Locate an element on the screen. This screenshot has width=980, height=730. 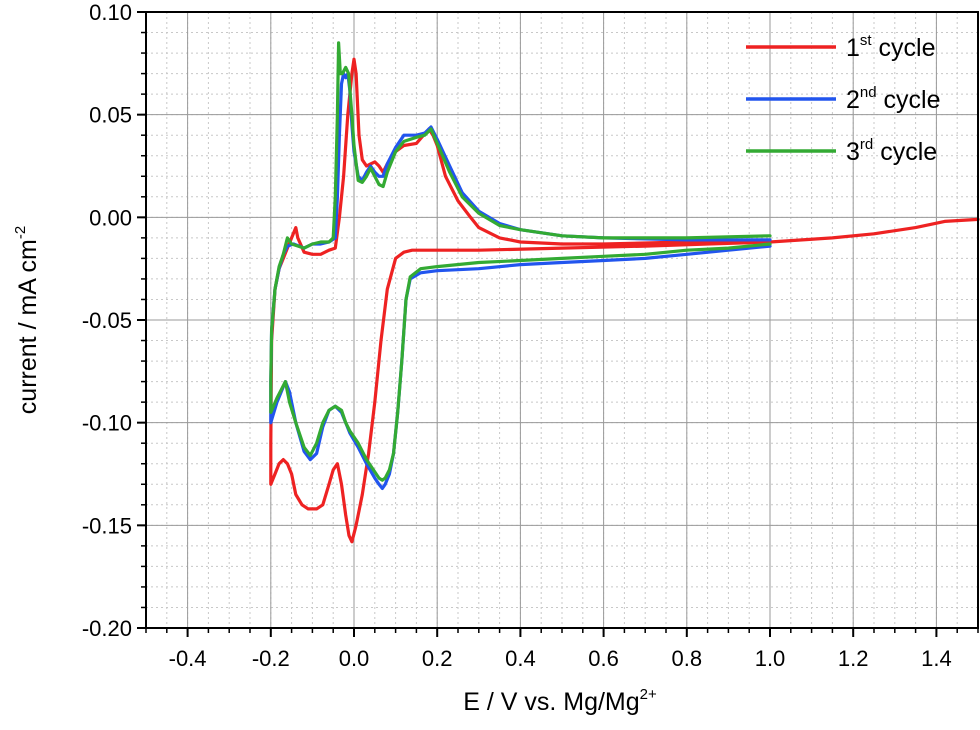
y-tick-label: 0.05 is located at coordinates (110, 115).